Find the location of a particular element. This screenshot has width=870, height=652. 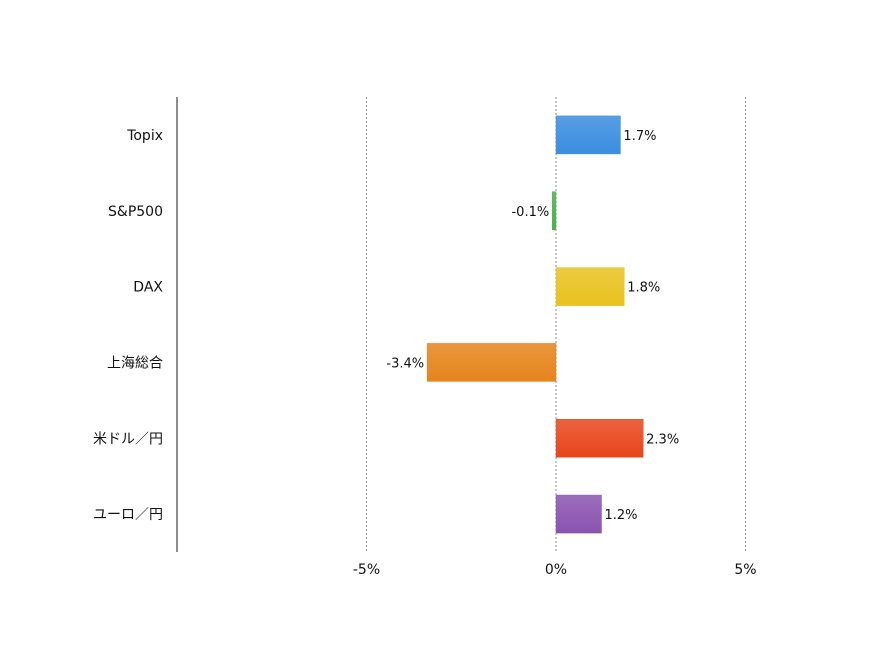

category-label: DAX is located at coordinates (148, 288).